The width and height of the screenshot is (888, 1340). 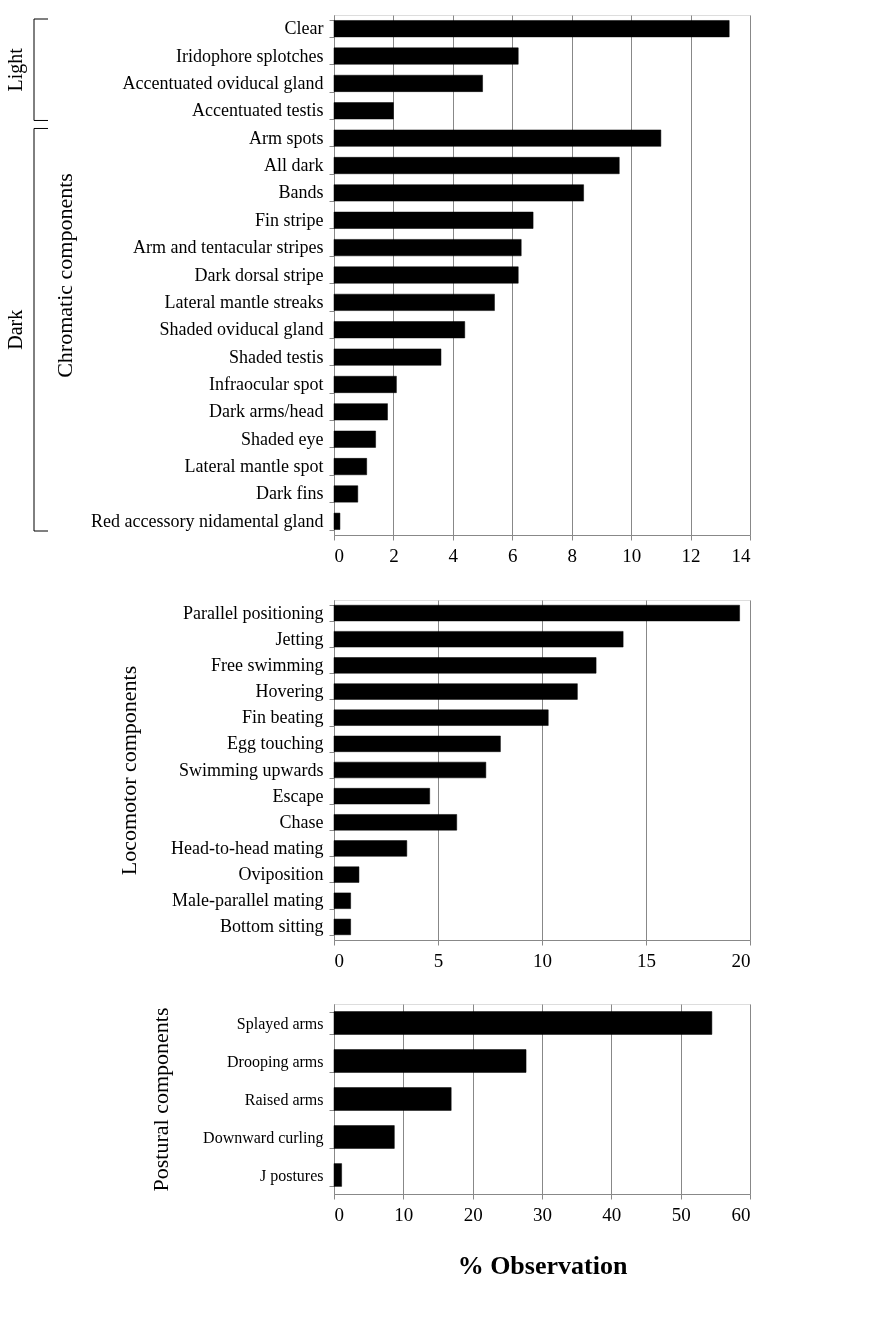 I want to click on text: Light, so click(x=15, y=69).